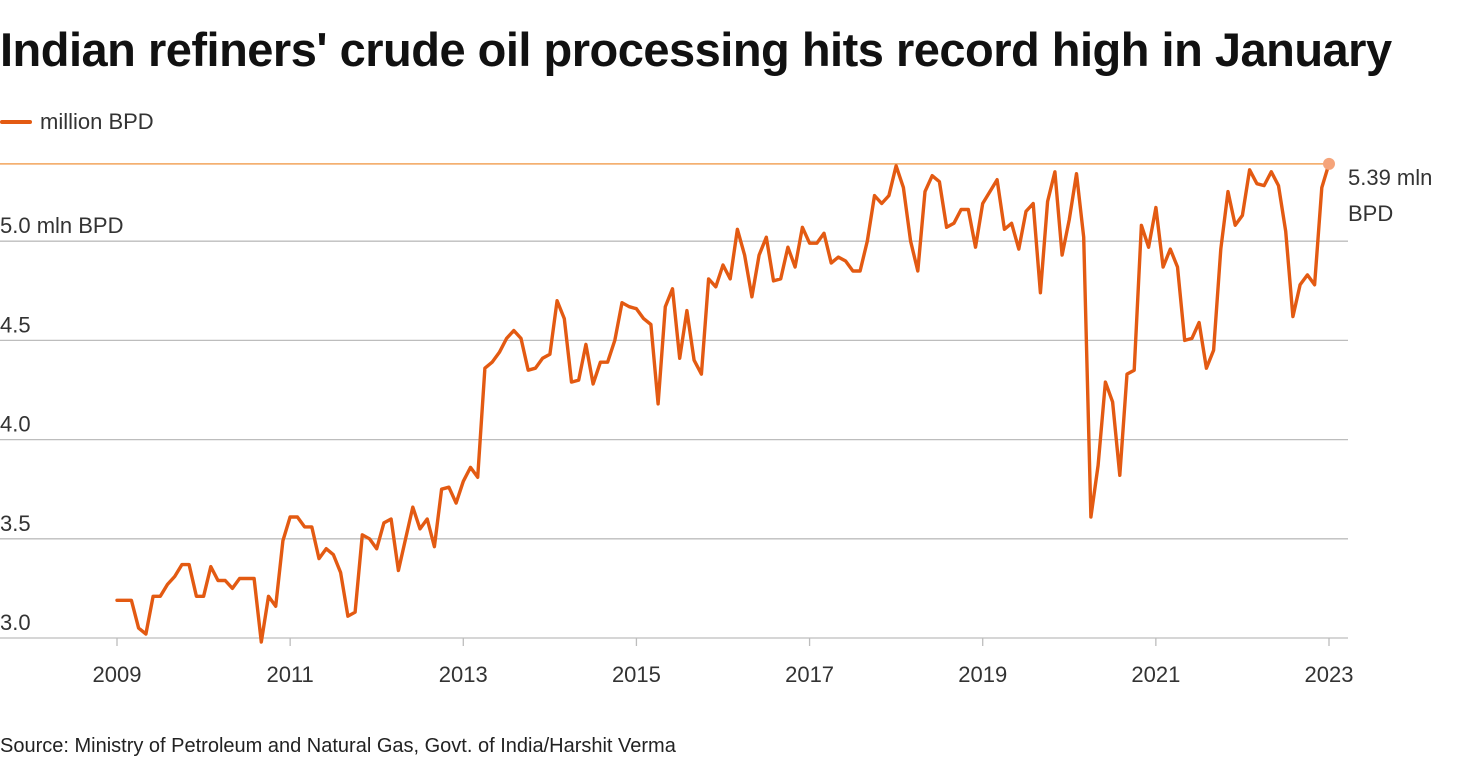 Image resolution: width=1464 pixels, height=768 pixels. Describe the element at coordinates (15, 324) in the screenshot. I see `y-tick-label: 4.5` at that location.